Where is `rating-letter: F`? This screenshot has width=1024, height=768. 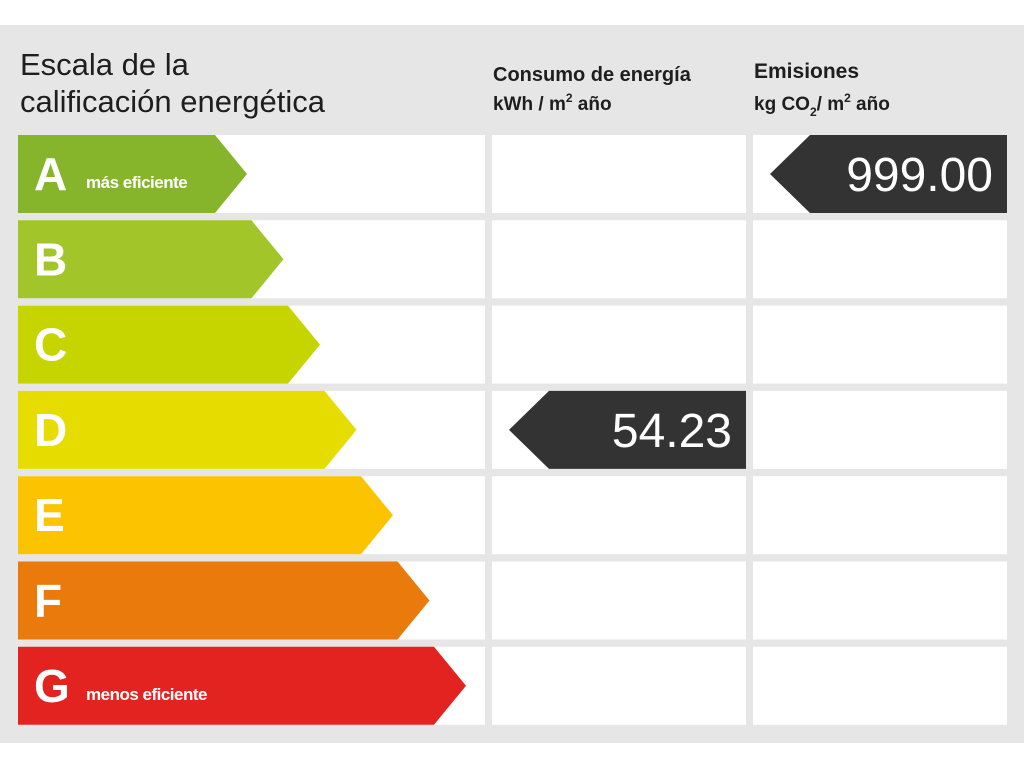
rating-letter: F is located at coordinates (48, 601).